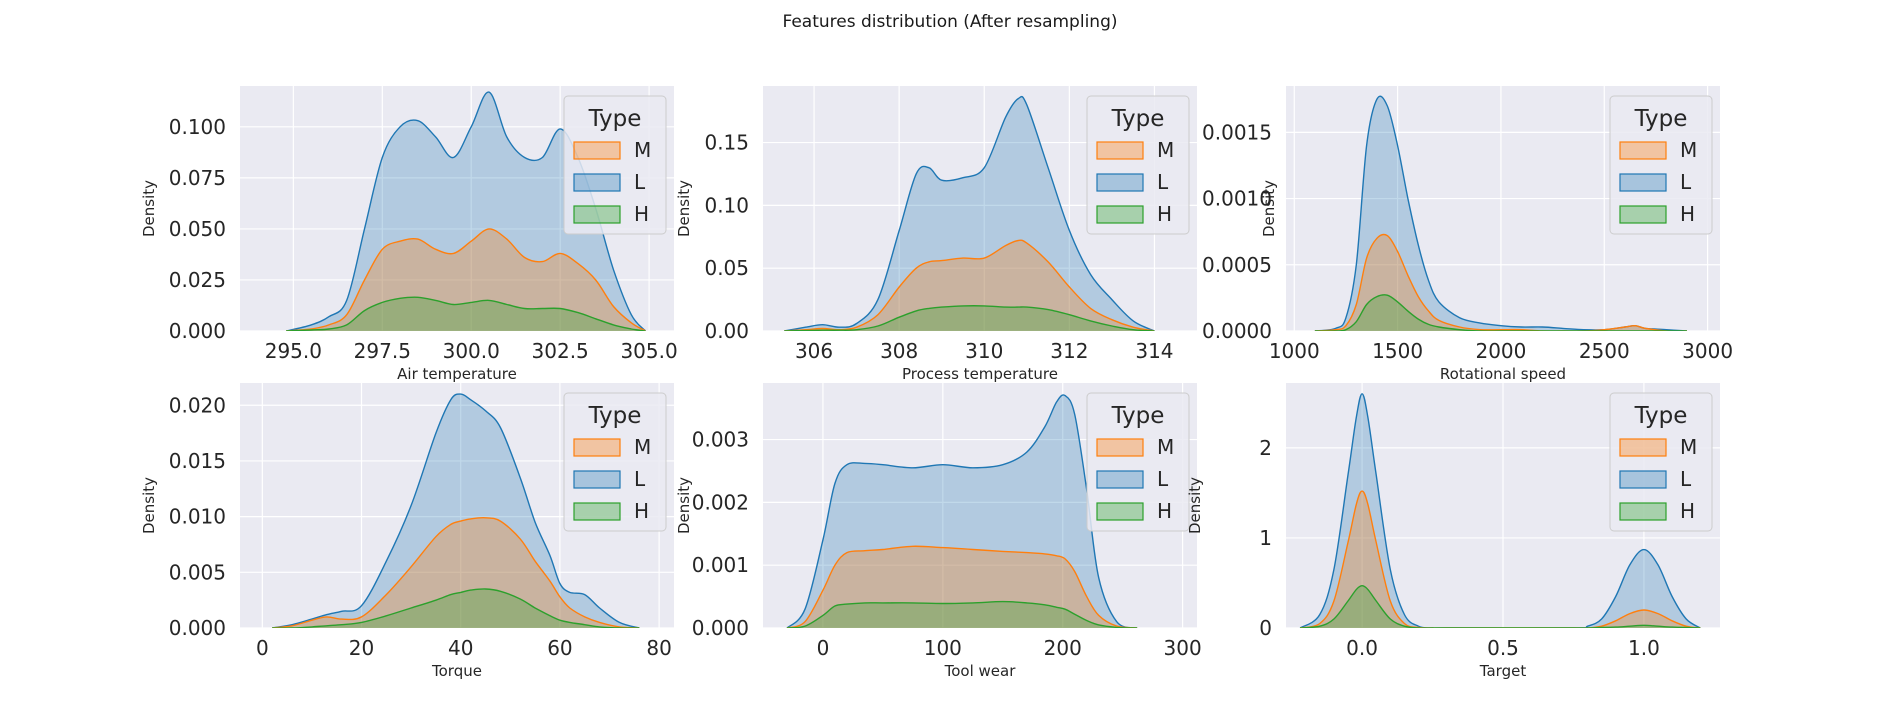  What do you see at coordinates (1063, 648) in the screenshot?
I see `x-tick-label: 200` at bounding box center [1063, 648].